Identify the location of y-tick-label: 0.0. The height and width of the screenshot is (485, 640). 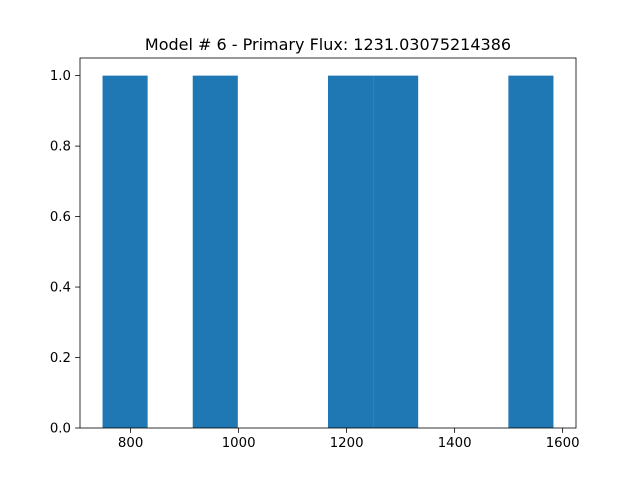
(60, 429).